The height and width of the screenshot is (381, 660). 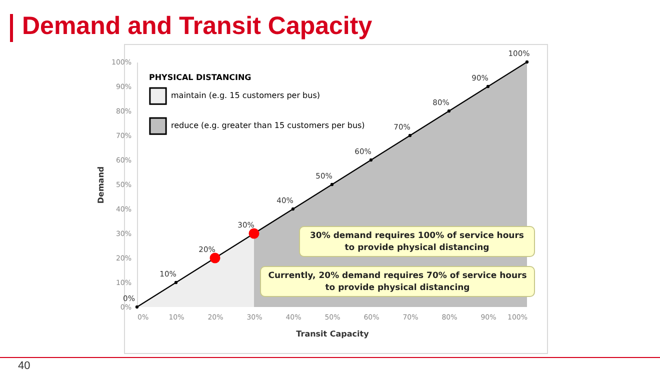 I want to click on x-axis-title: Transit Capacity, so click(x=333, y=334).